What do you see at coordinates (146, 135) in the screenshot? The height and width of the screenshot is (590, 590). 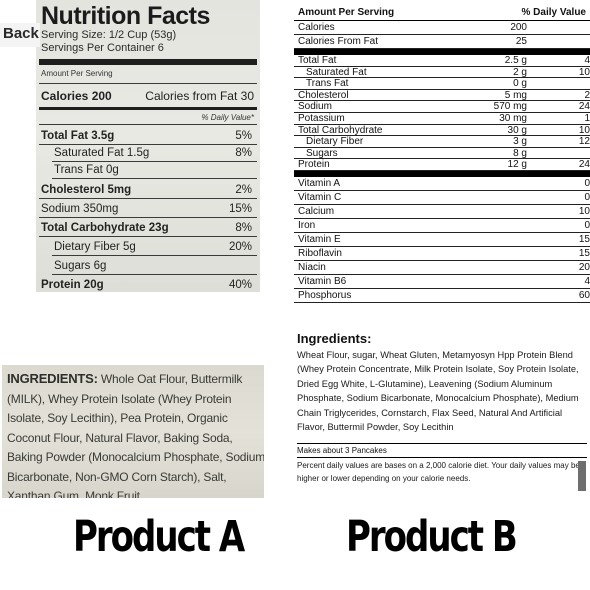 I see `nutrient-row: Total Fat 3.5g 5%` at bounding box center [146, 135].